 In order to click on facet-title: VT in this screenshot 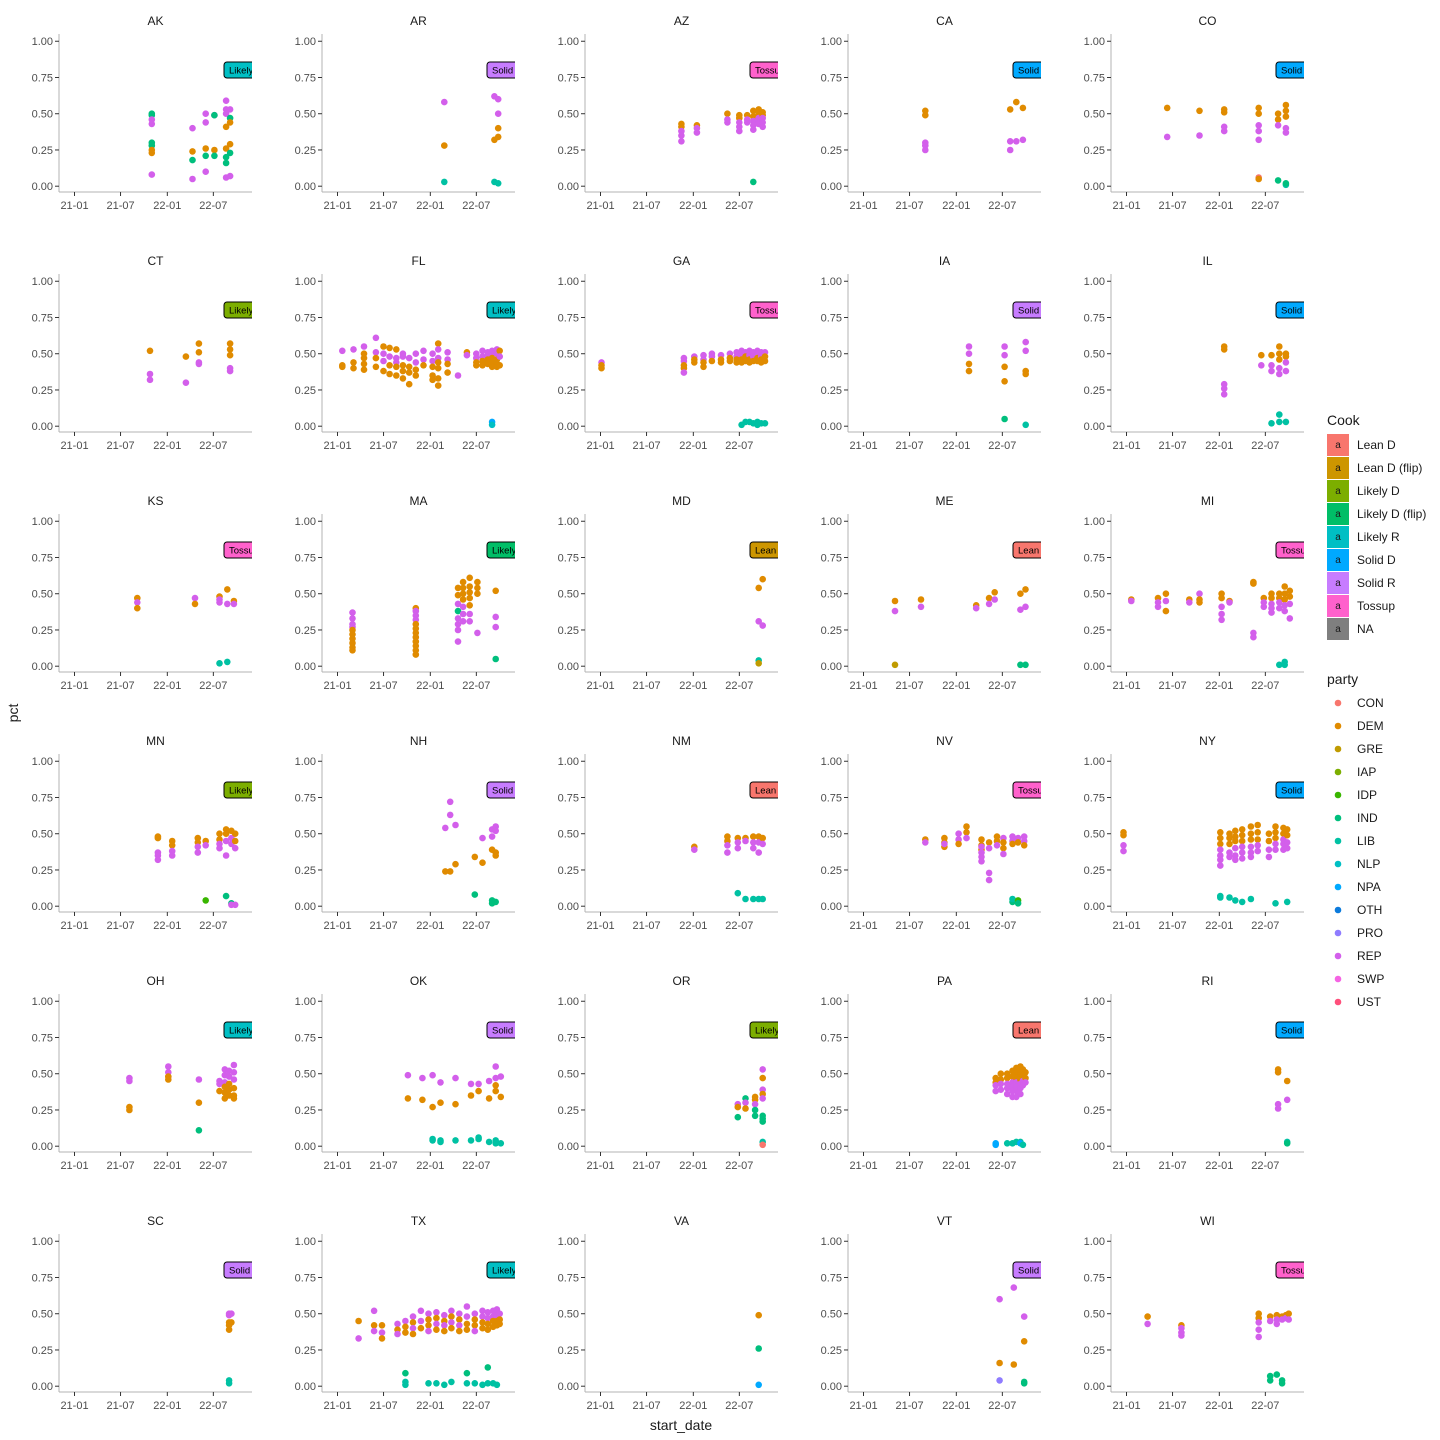, I will do `click(945, 1221)`.